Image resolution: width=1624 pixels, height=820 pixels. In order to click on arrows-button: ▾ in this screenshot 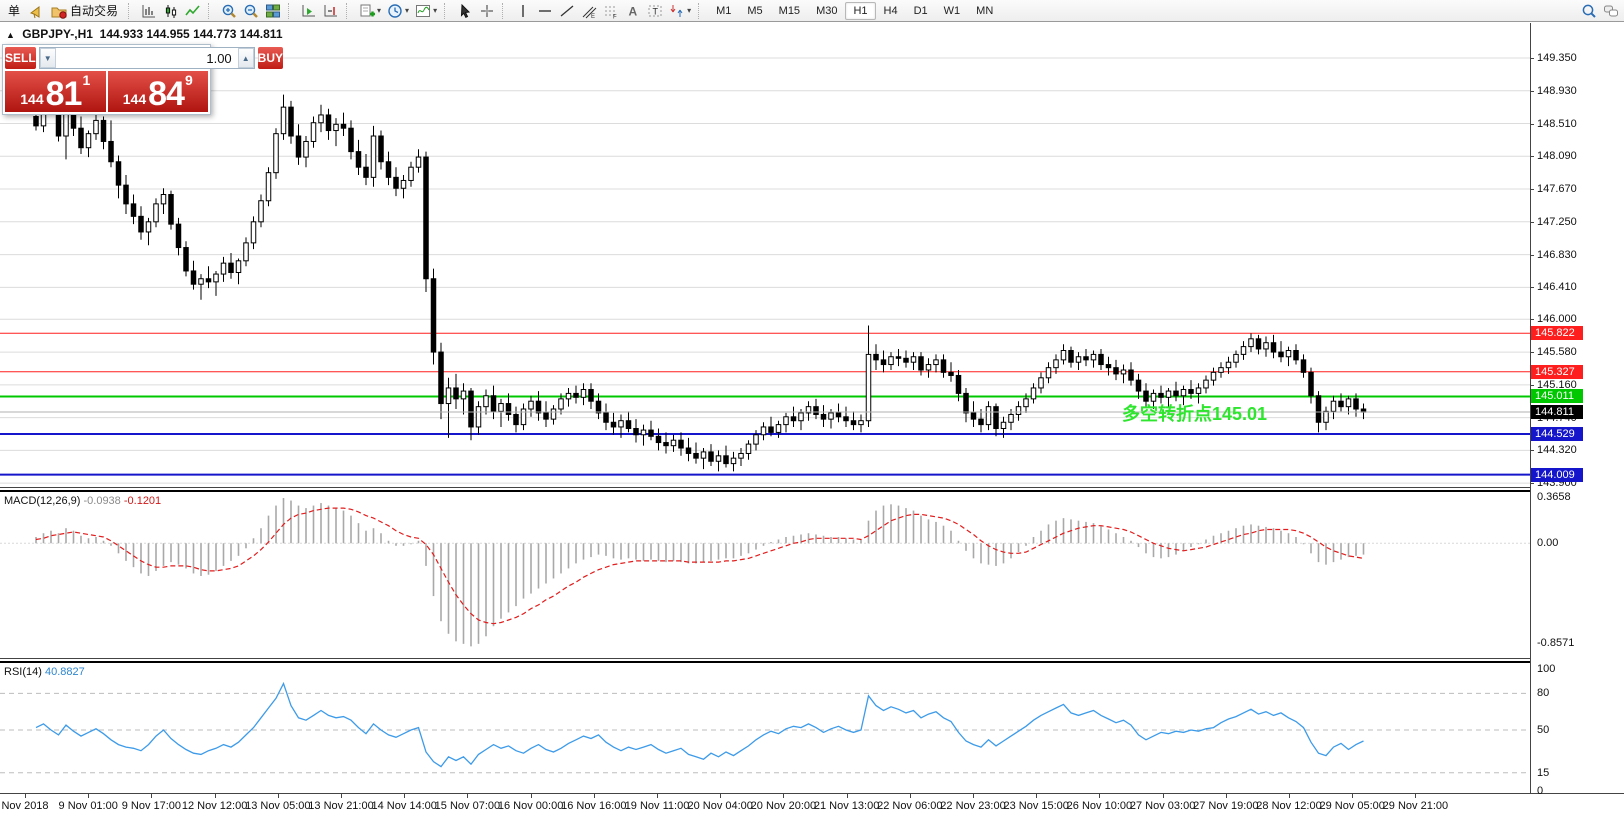, I will do `click(680, 11)`.